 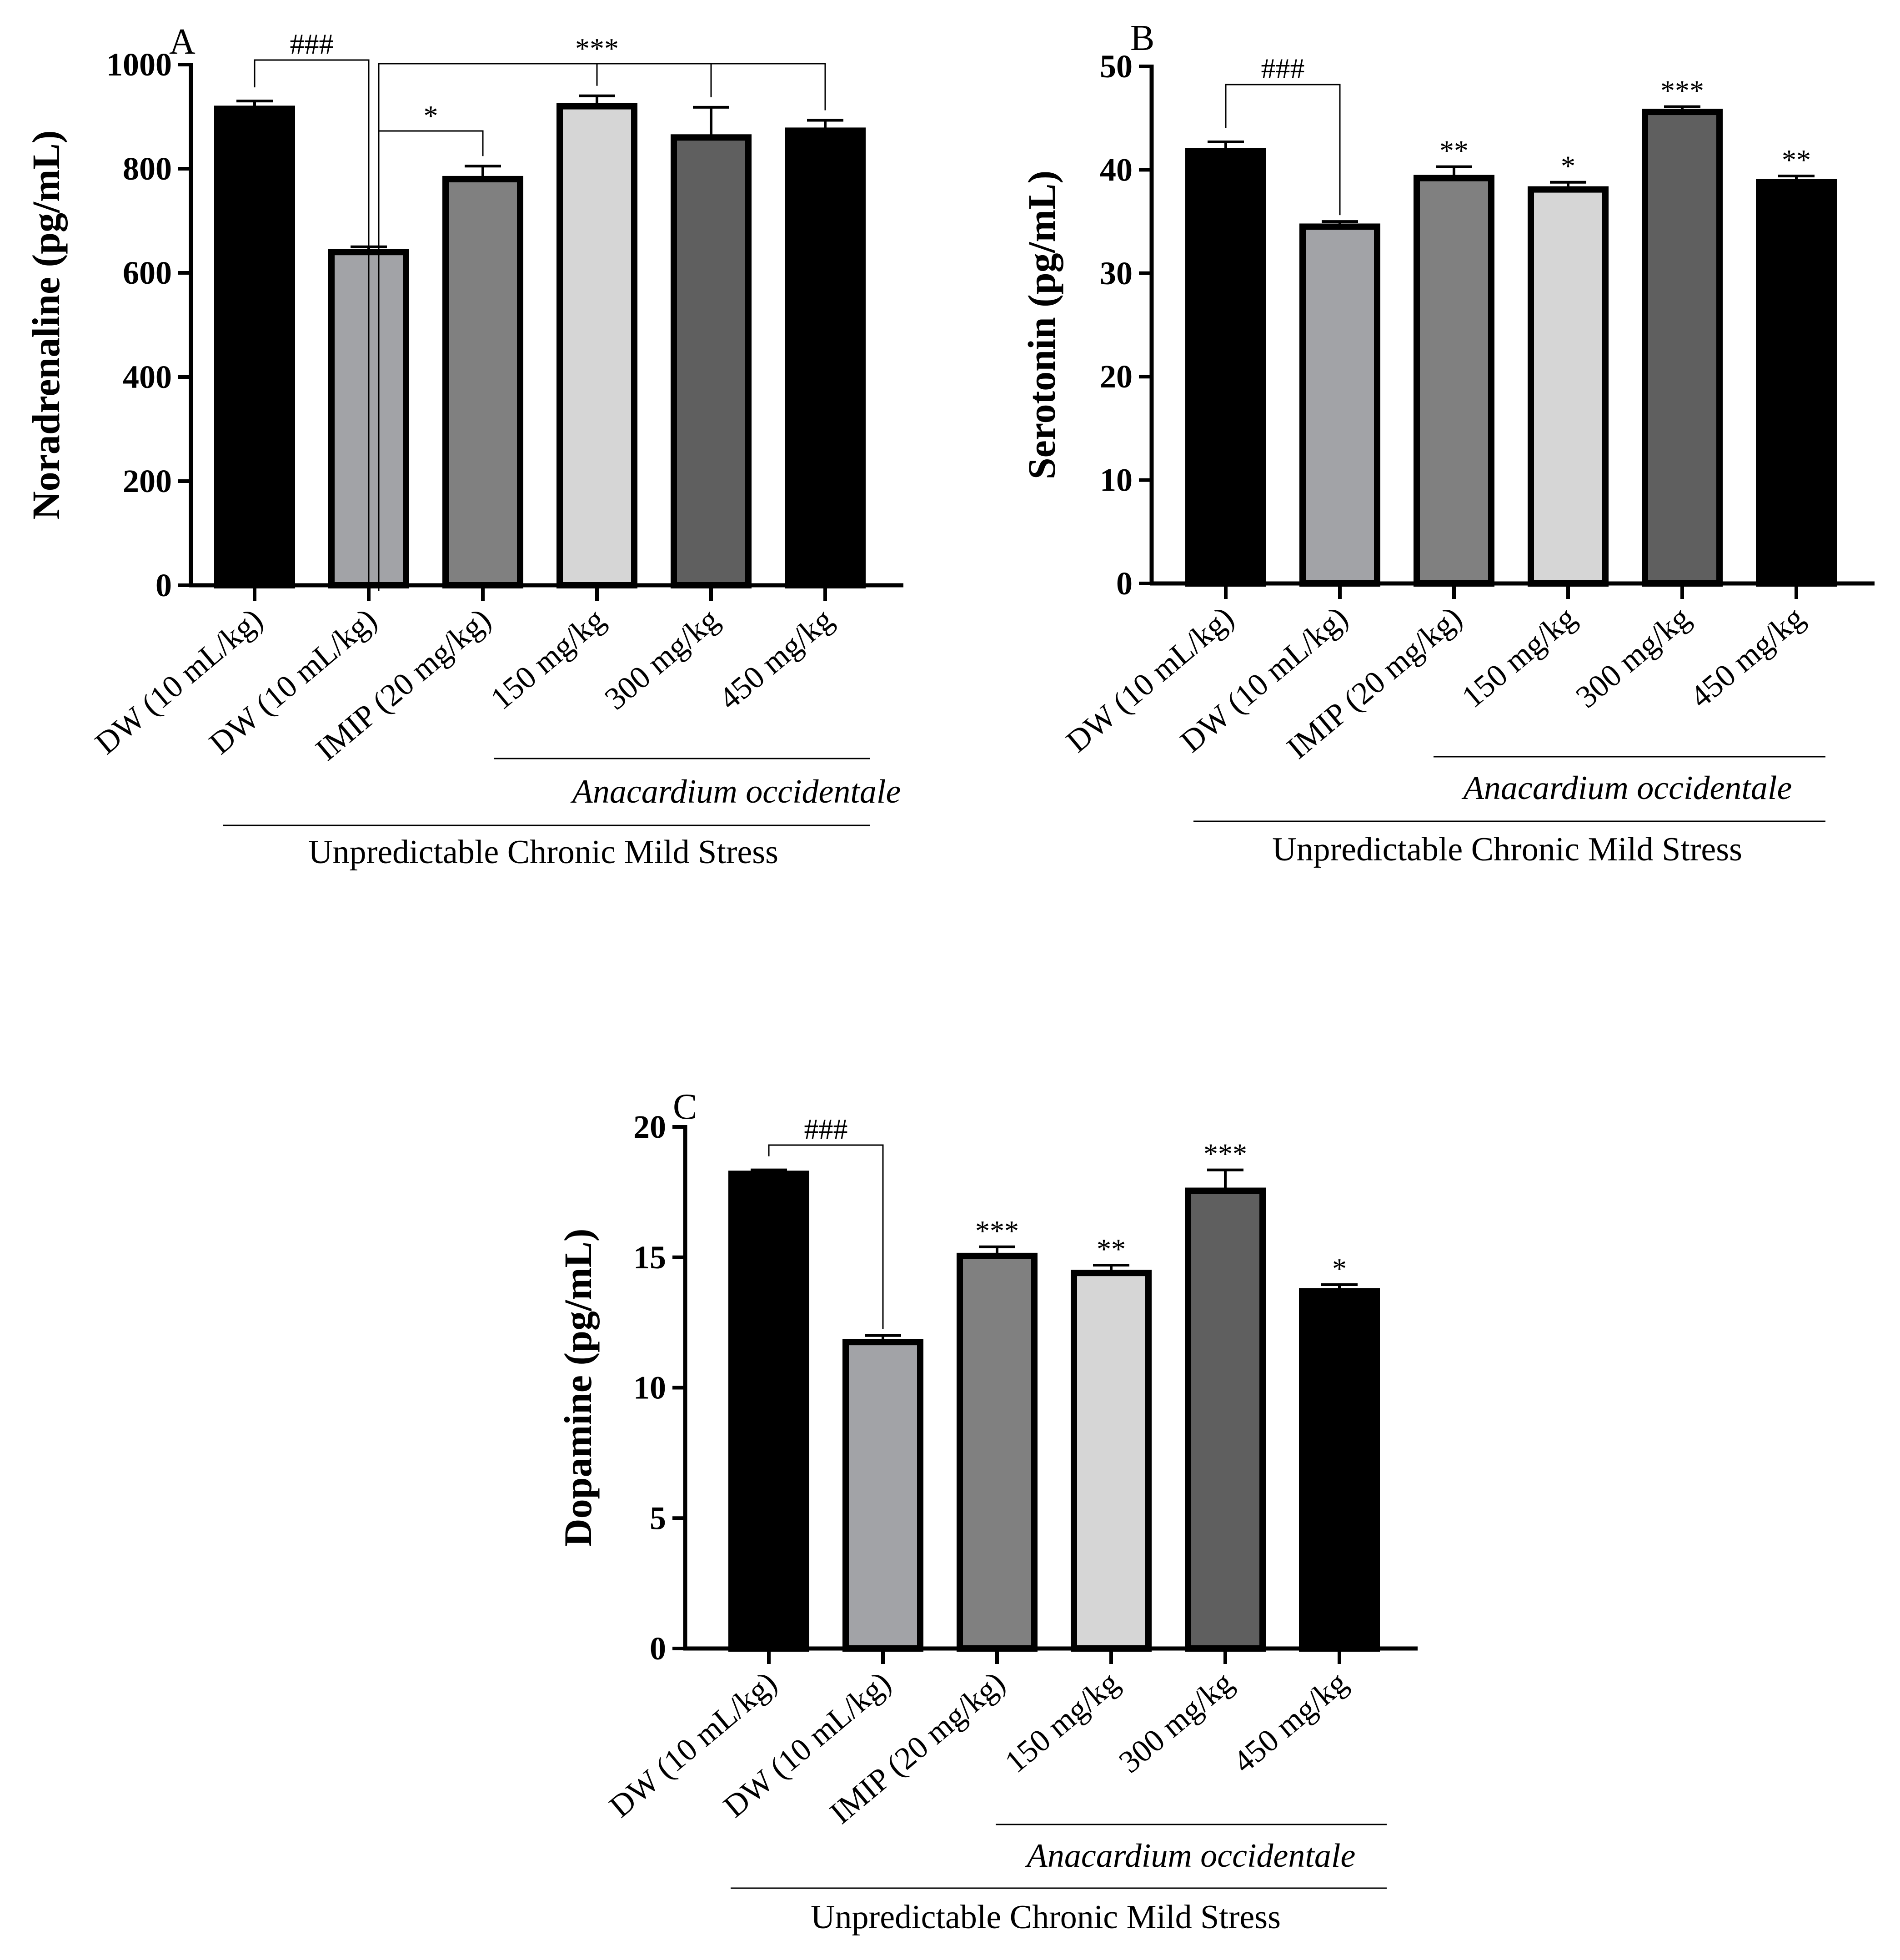 I want to click on y-tick-label: 30, so click(x=1116, y=273).